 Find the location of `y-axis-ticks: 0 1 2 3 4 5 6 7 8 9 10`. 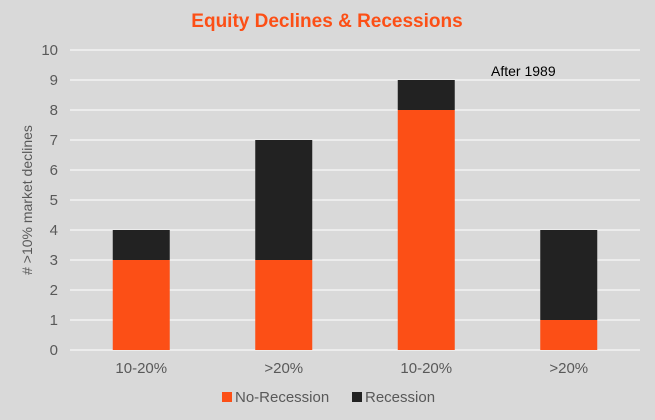

y-axis-ticks: 0 1 2 3 4 5 6 7 8 9 10 is located at coordinates (49, 200).